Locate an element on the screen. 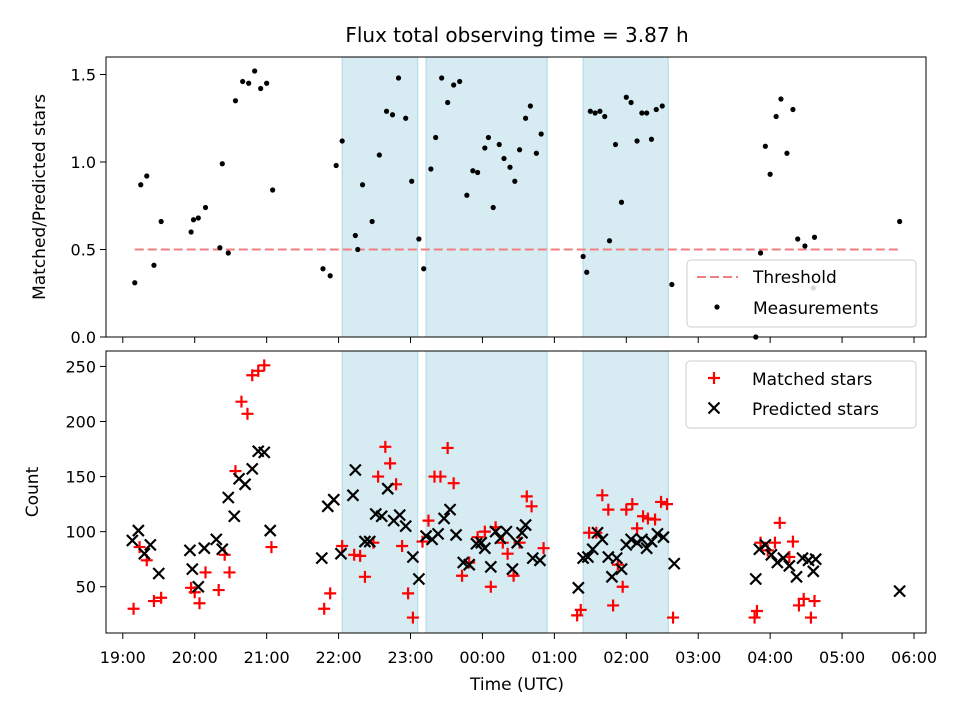  threshold-legend-label: Threshold is located at coordinates (794, 278).